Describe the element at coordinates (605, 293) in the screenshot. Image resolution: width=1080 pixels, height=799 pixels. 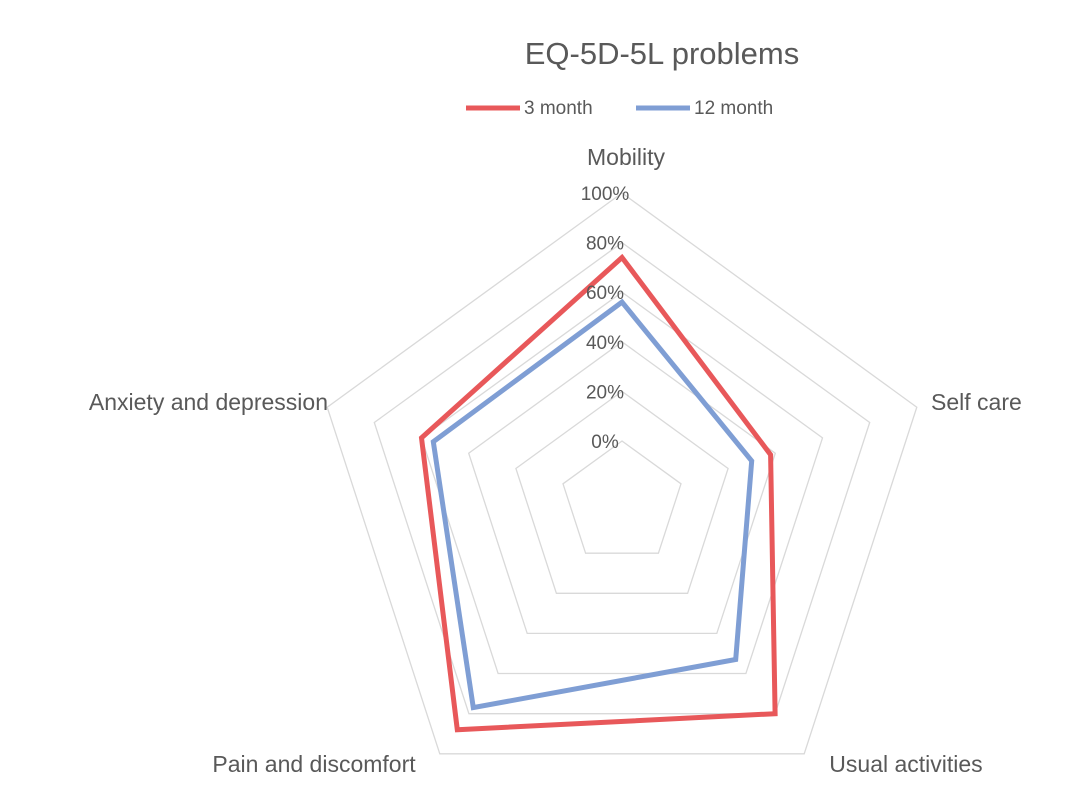
I see `tick-label-3: 60%` at that location.